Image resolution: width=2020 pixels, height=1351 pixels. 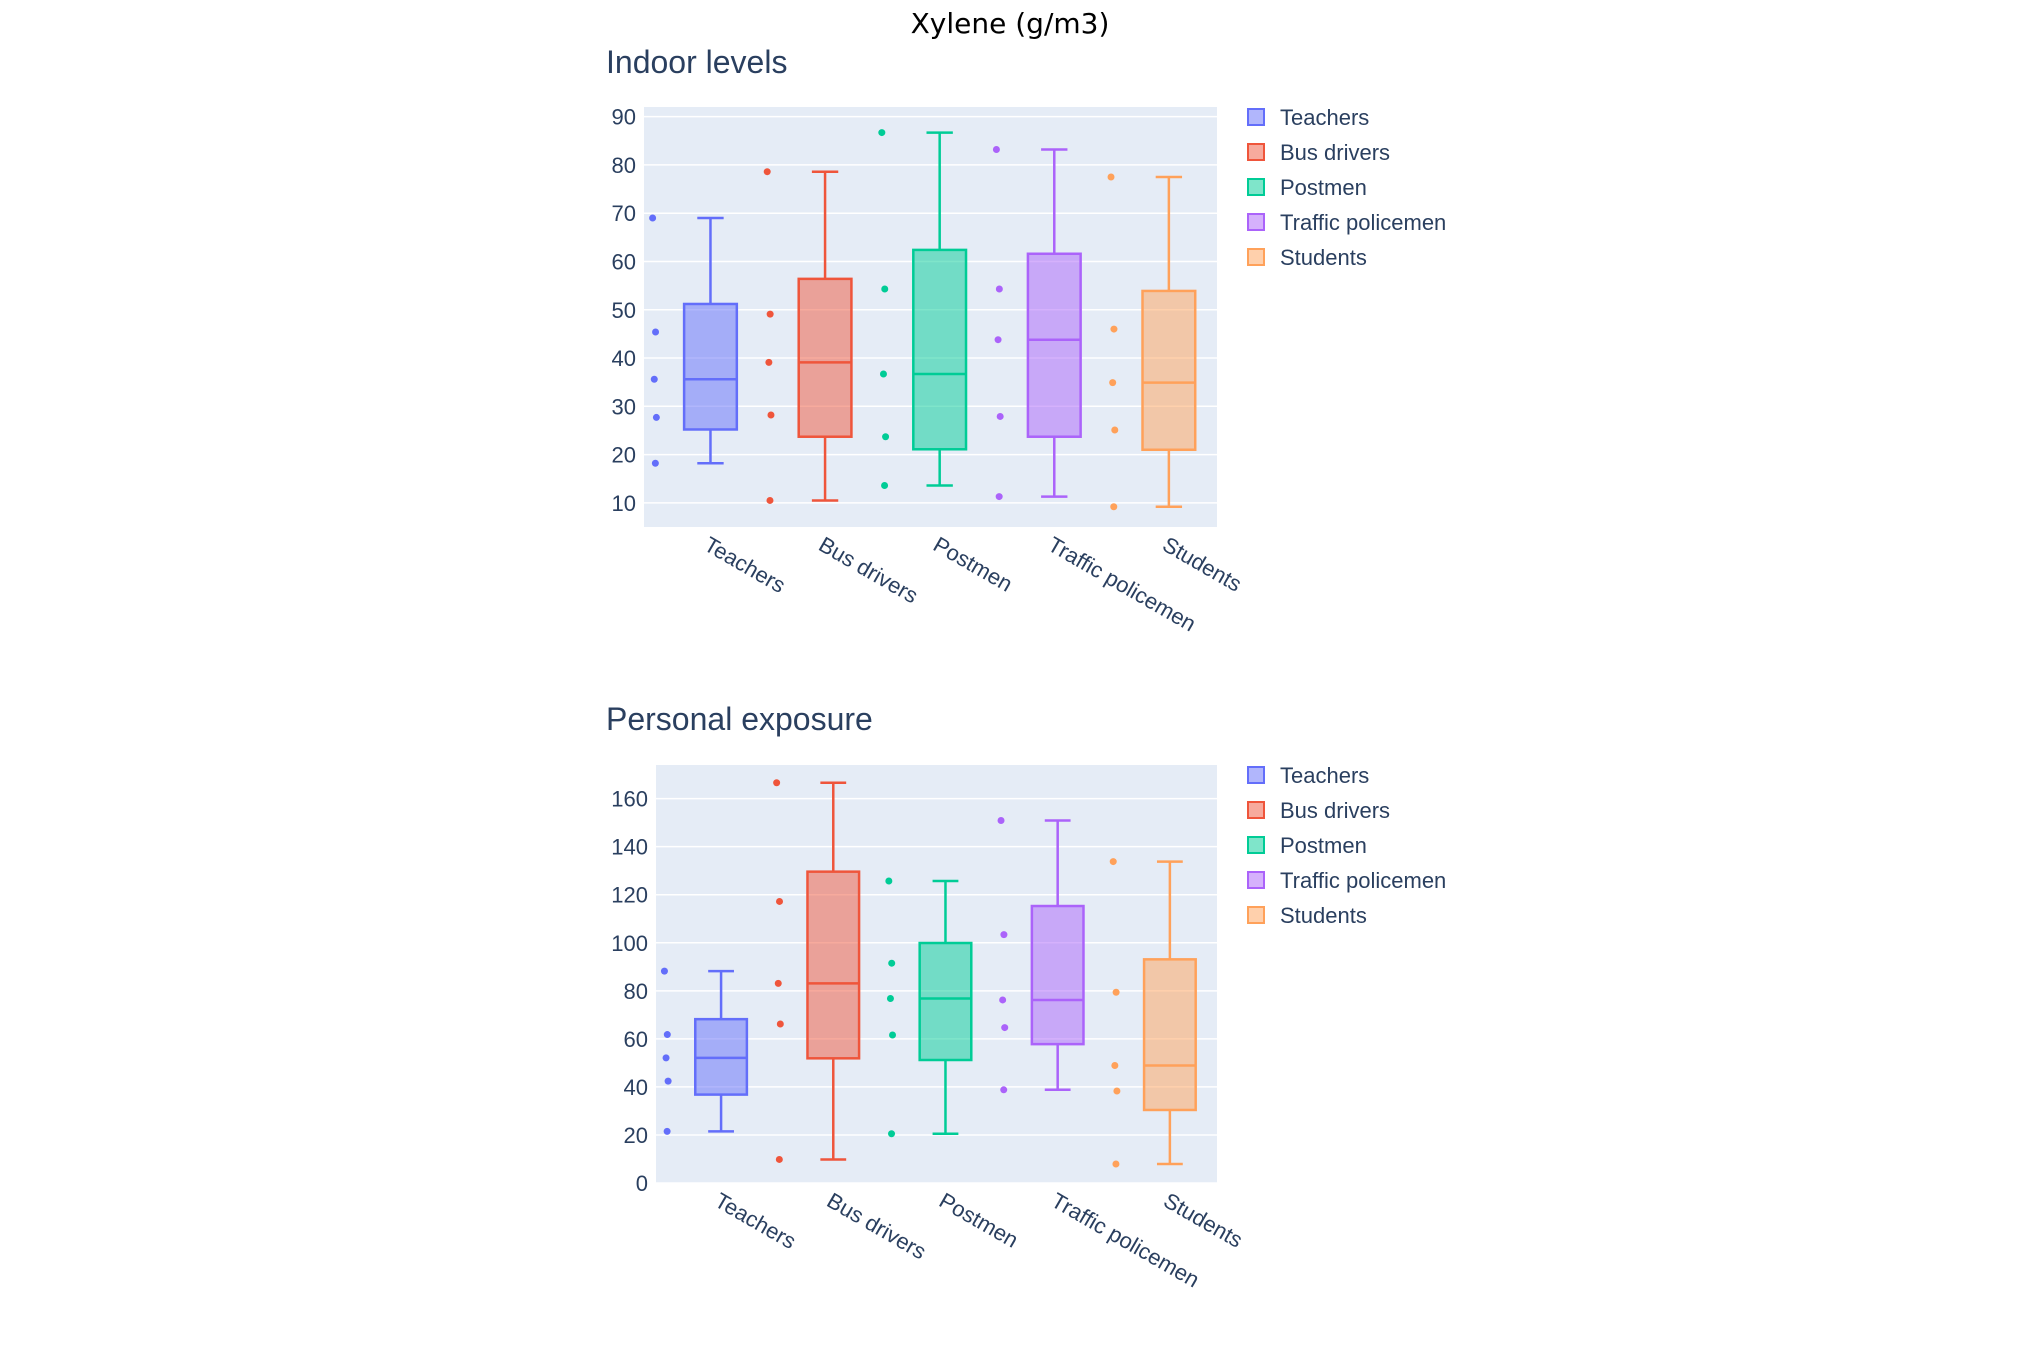 What do you see at coordinates (624, 310) in the screenshot?
I see `y-tick-label: 50` at bounding box center [624, 310].